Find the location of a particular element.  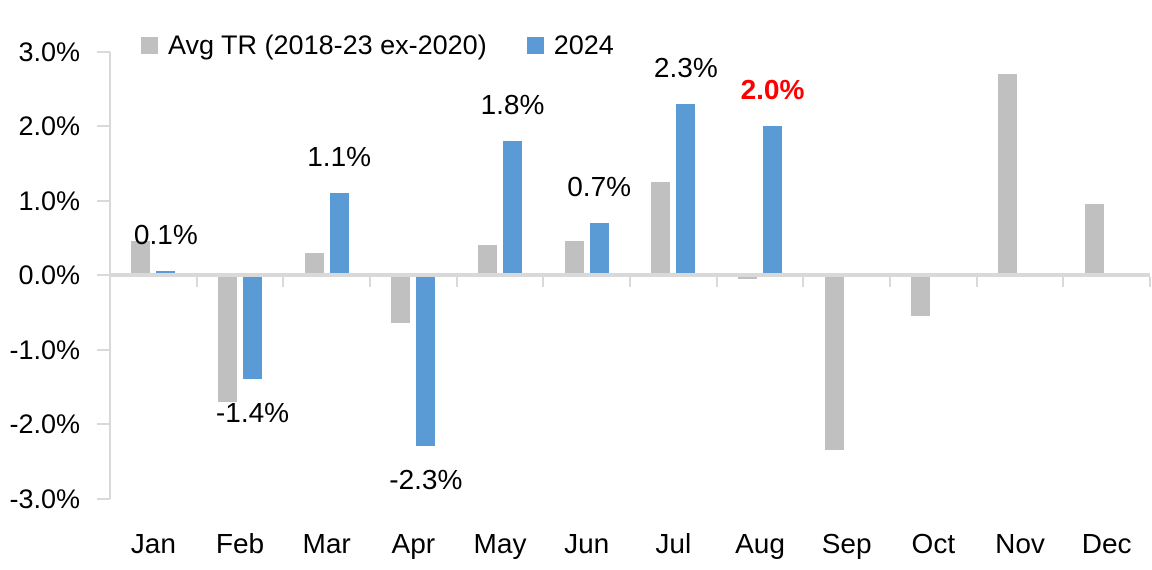

bar-avg-tr-nov is located at coordinates (1007, 174).